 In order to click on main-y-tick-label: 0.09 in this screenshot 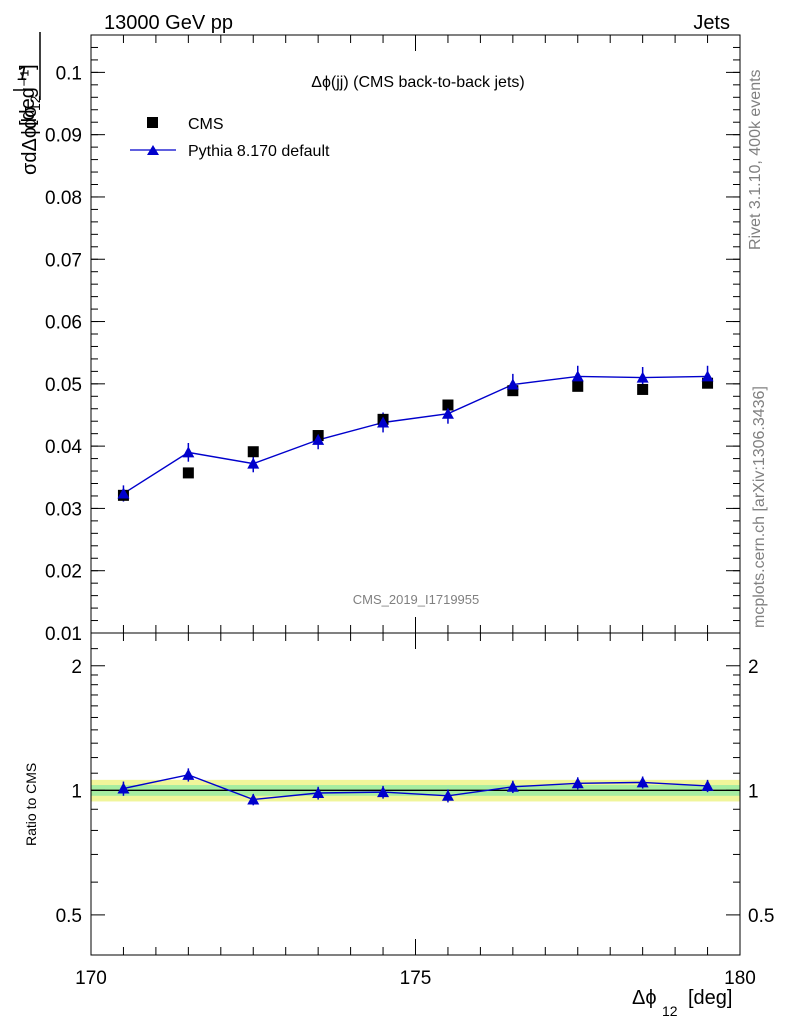, I will do `click(63, 136)`.